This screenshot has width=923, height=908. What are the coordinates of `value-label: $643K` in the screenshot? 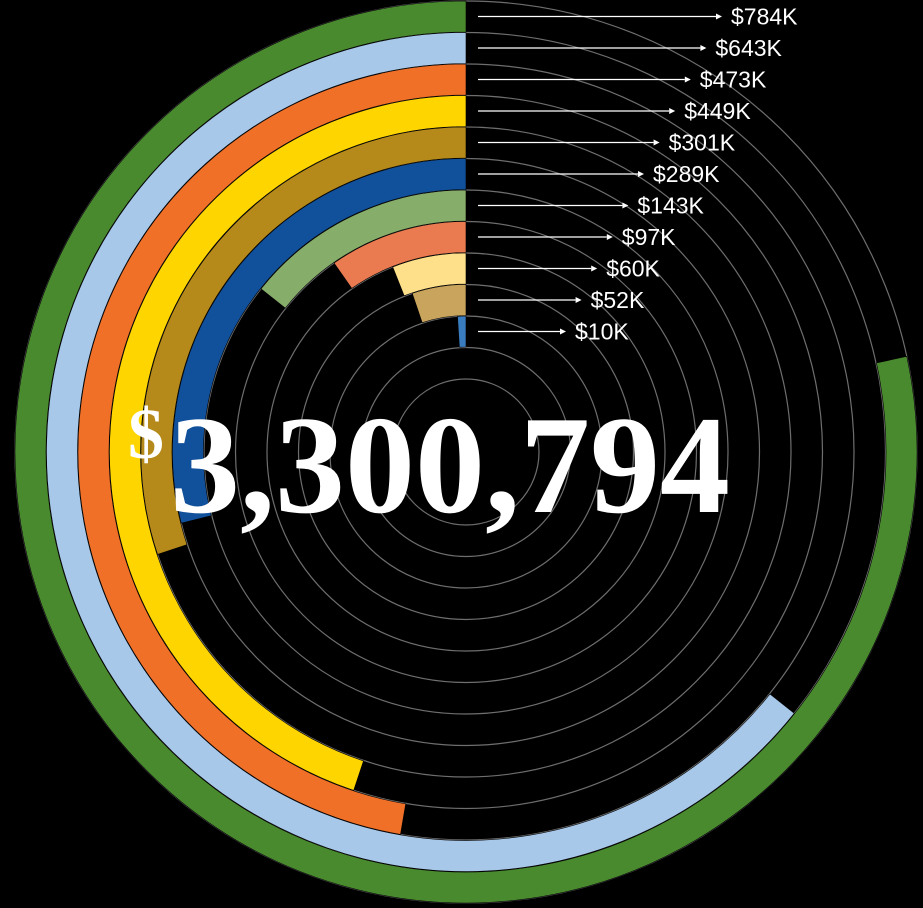 It's located at (748, 48).